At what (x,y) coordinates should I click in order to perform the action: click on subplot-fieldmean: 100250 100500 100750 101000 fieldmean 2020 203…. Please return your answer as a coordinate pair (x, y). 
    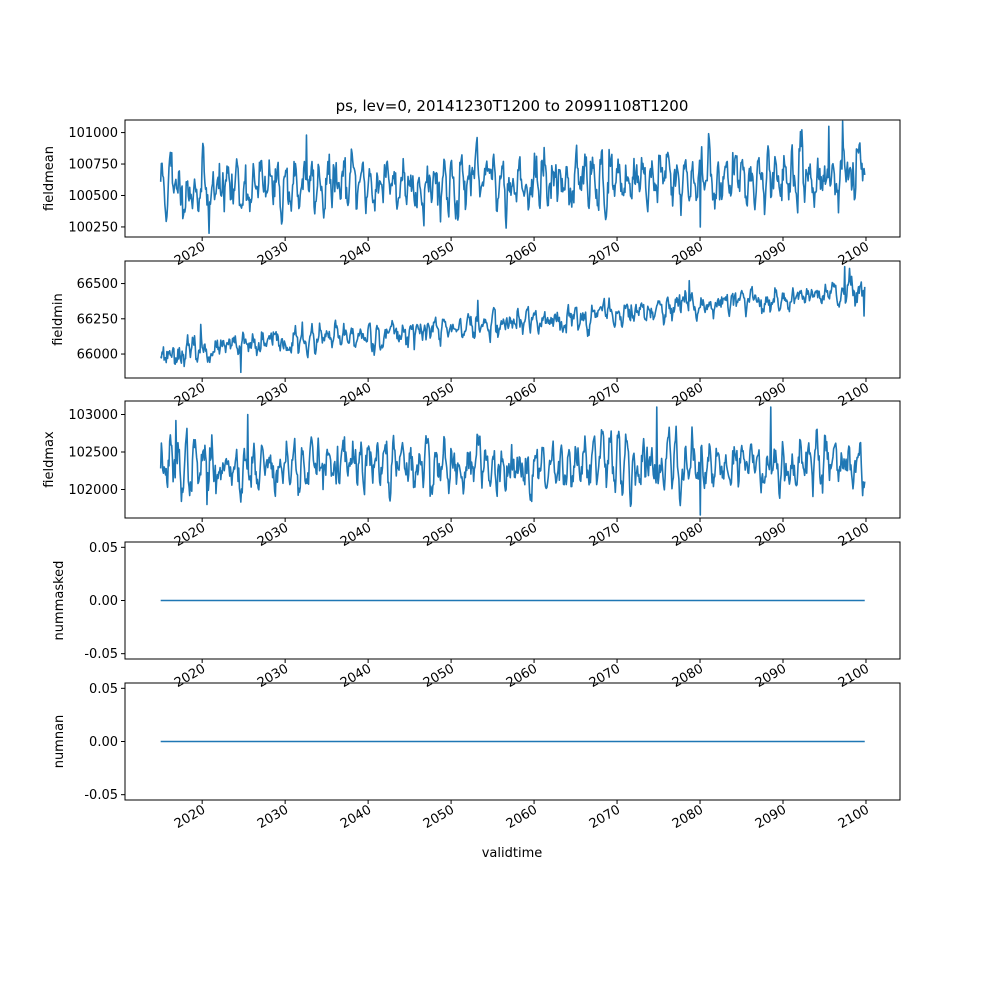
    Looking at the image, I should click on (471, 194).